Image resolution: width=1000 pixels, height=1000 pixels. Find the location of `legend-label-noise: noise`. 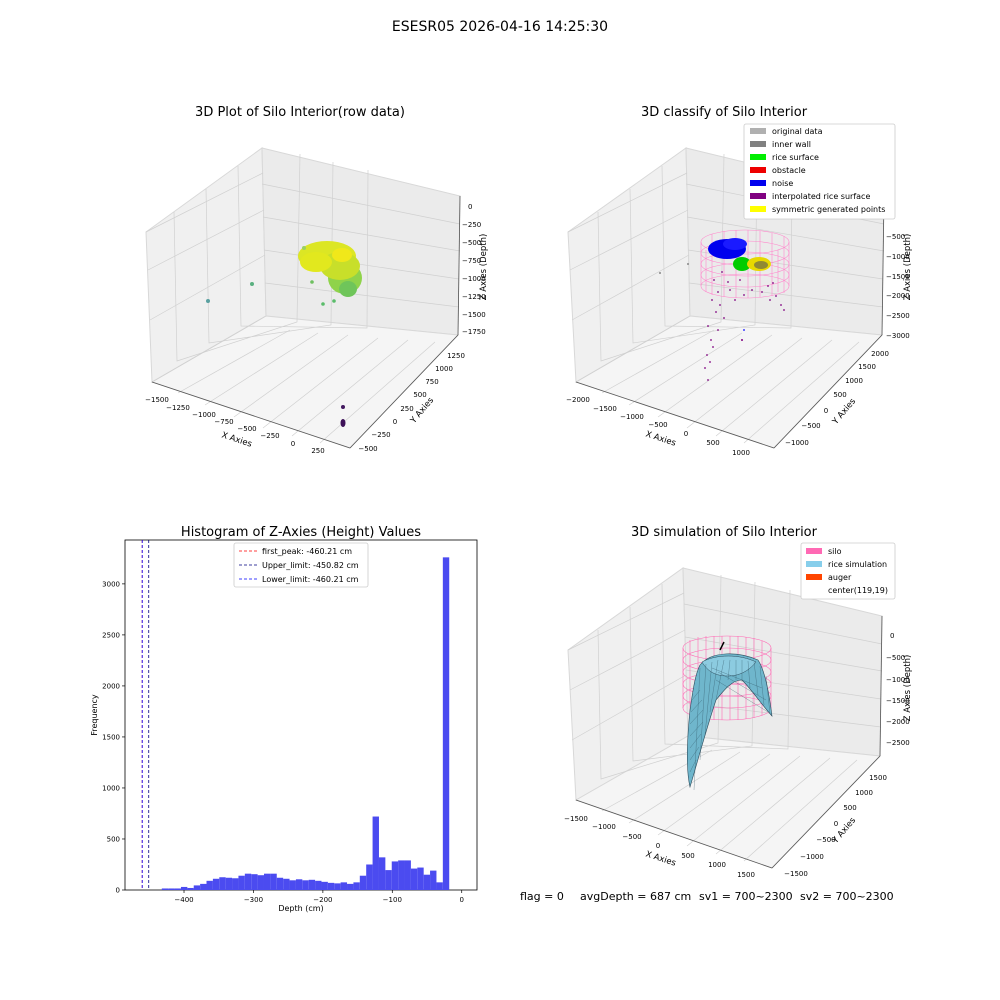

legend-label-noise: noise is located at coordinates (782, 183).